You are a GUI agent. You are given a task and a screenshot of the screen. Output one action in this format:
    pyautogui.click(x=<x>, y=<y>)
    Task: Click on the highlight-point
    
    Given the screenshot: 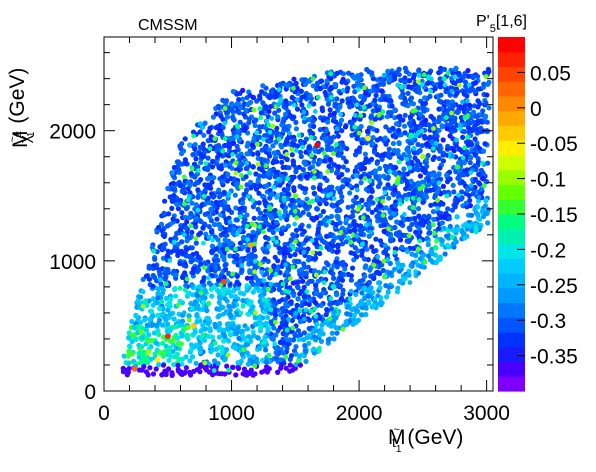 What is the action you would take?
    pyautogui.click(x=157, y=360)
    